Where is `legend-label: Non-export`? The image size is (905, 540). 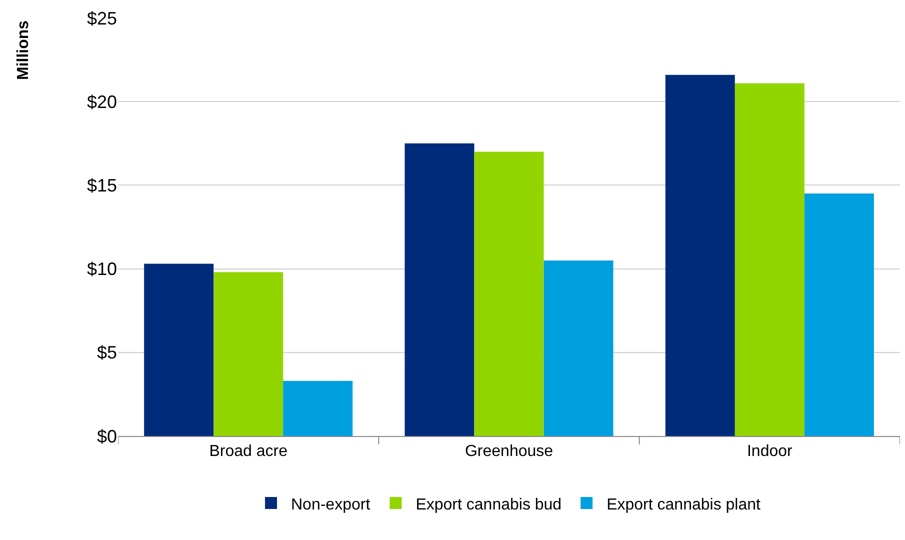 legend-label: Non-export is located at coordinates (331, 505).